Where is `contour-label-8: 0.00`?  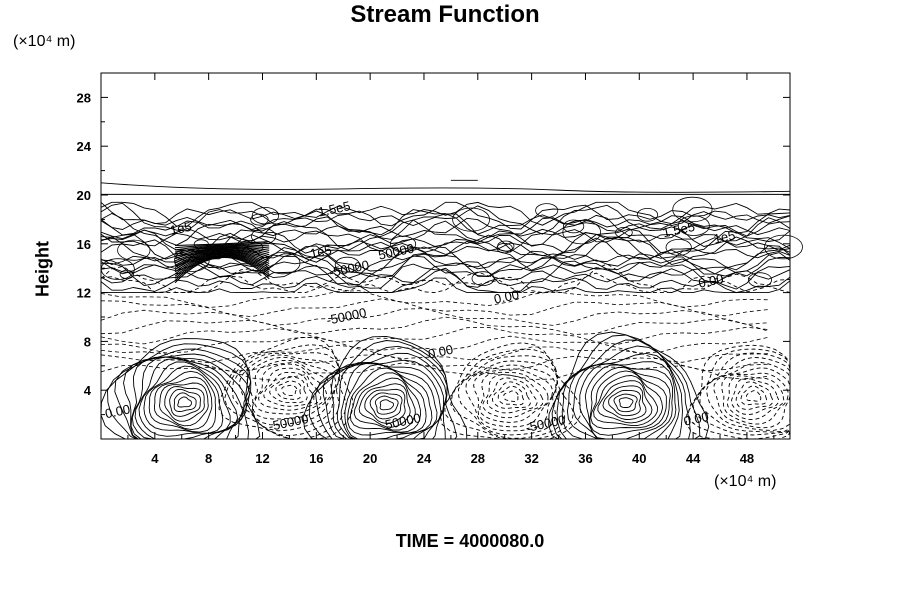 contour-label-8: 0.00 is located at coordinates (507, 297).